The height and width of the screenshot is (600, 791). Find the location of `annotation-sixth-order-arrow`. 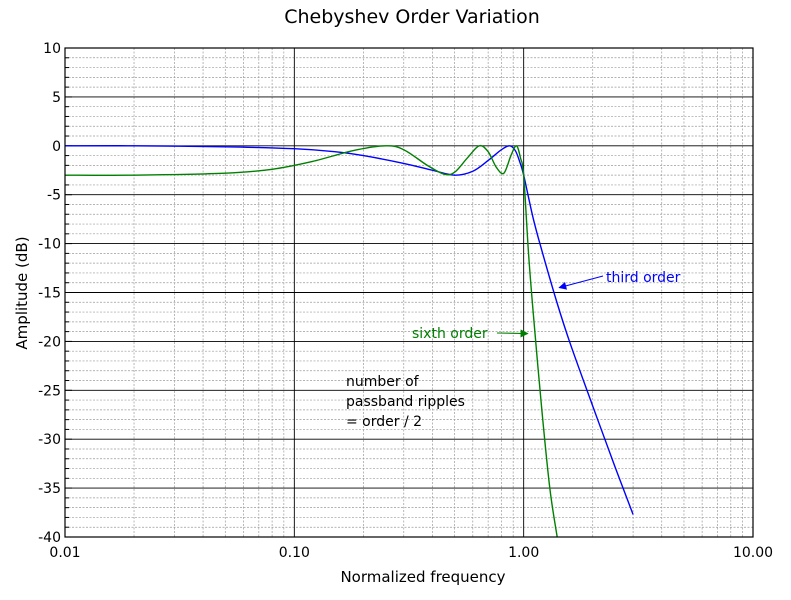

annotation-sixth-order-arrow is located at coordinates (512, 333).